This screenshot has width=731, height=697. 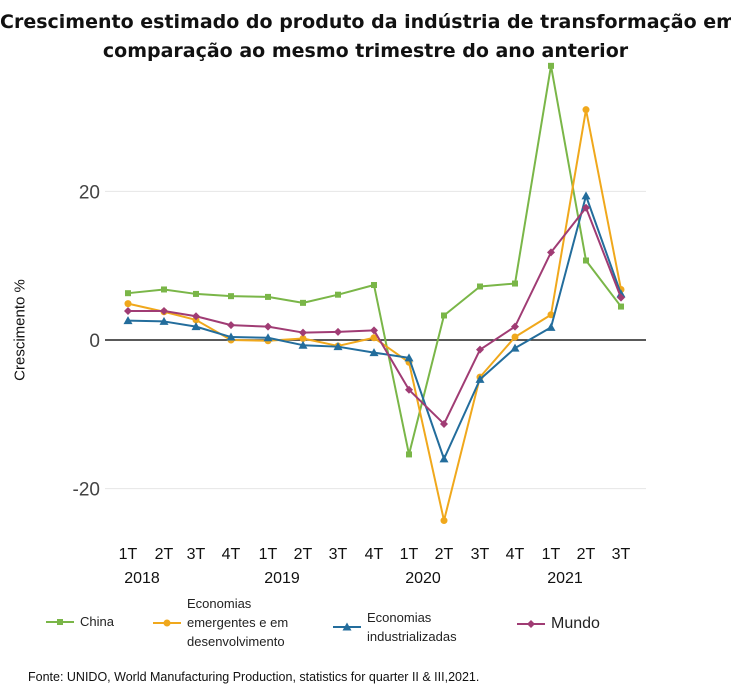 I want to click on x-year-label: 2020, so click(x=423, y=578).